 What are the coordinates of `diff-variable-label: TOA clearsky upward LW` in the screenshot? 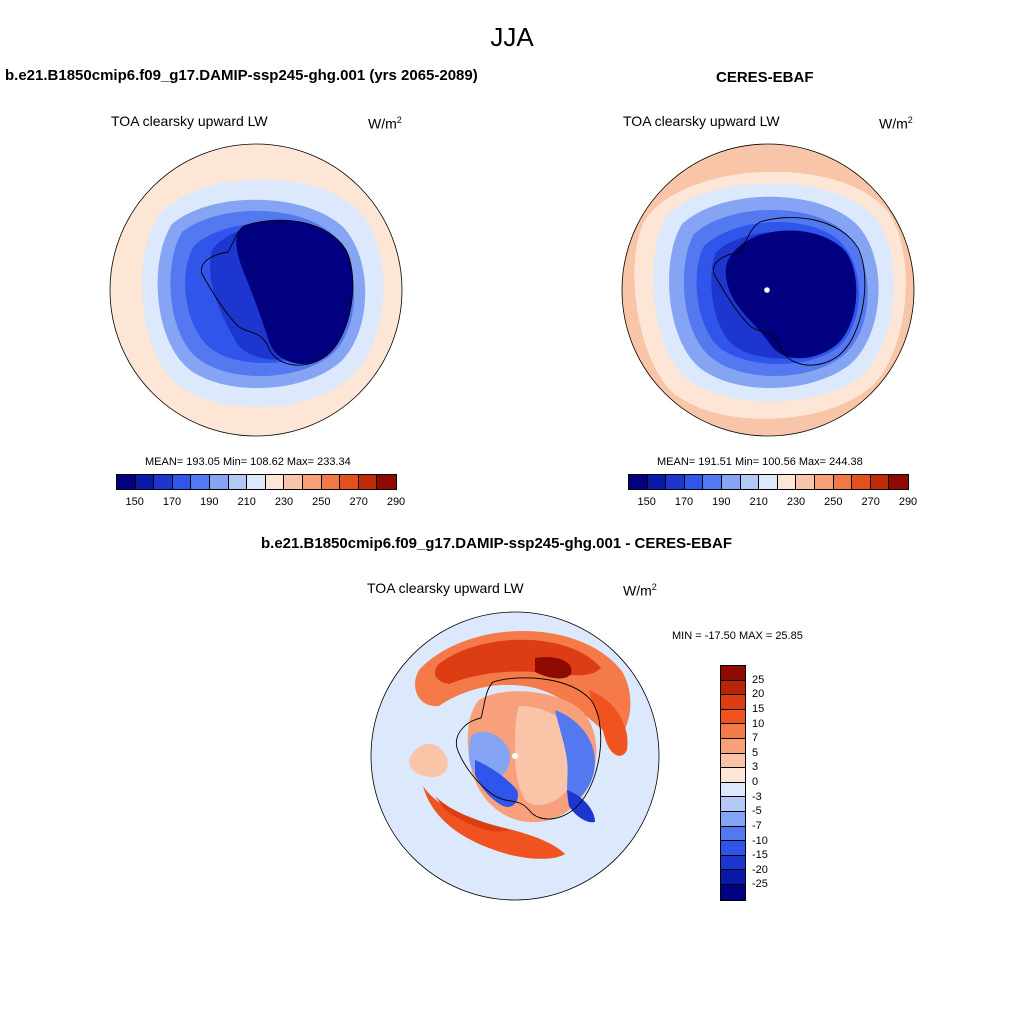 It's located at (445, 588).